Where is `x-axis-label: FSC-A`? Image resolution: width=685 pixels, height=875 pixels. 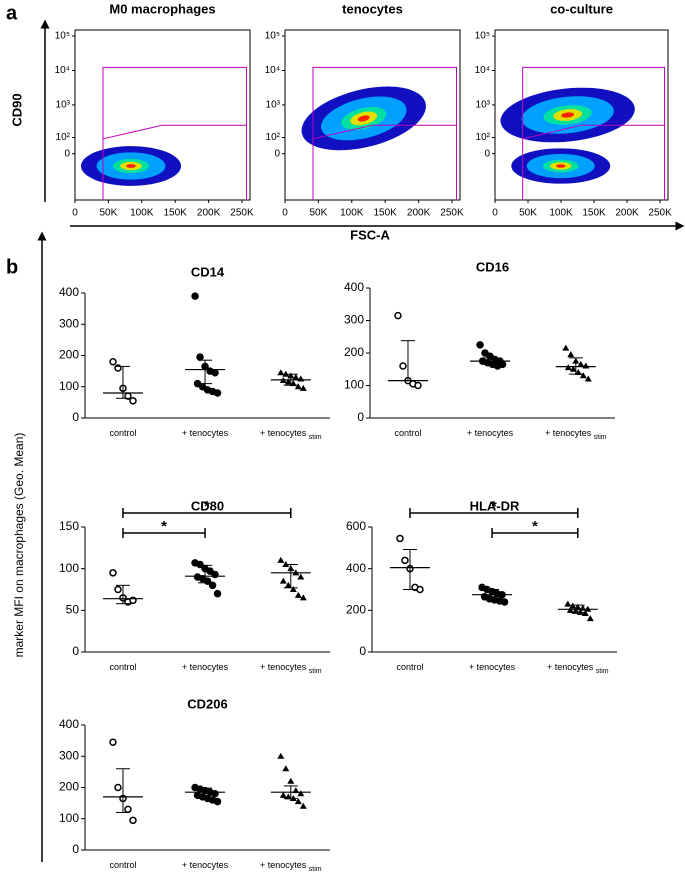 x-axis-label: FSC-A is located at coordinates (370, 234).